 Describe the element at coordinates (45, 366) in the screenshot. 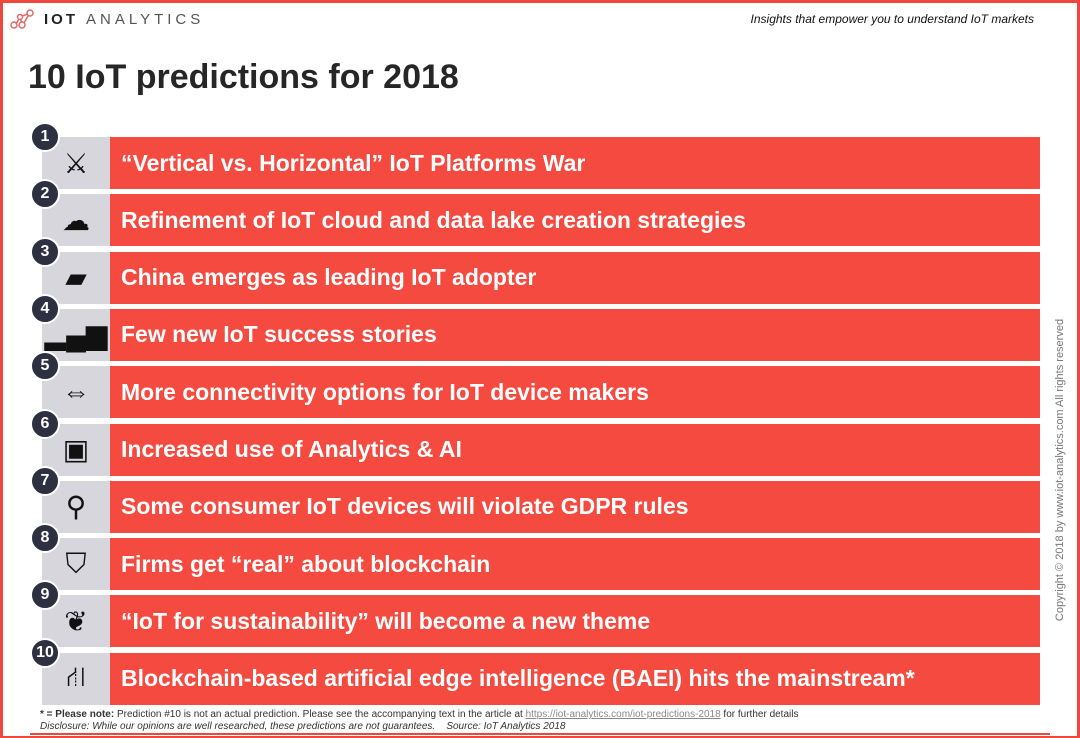

I see `number-badge: 5` at that location.